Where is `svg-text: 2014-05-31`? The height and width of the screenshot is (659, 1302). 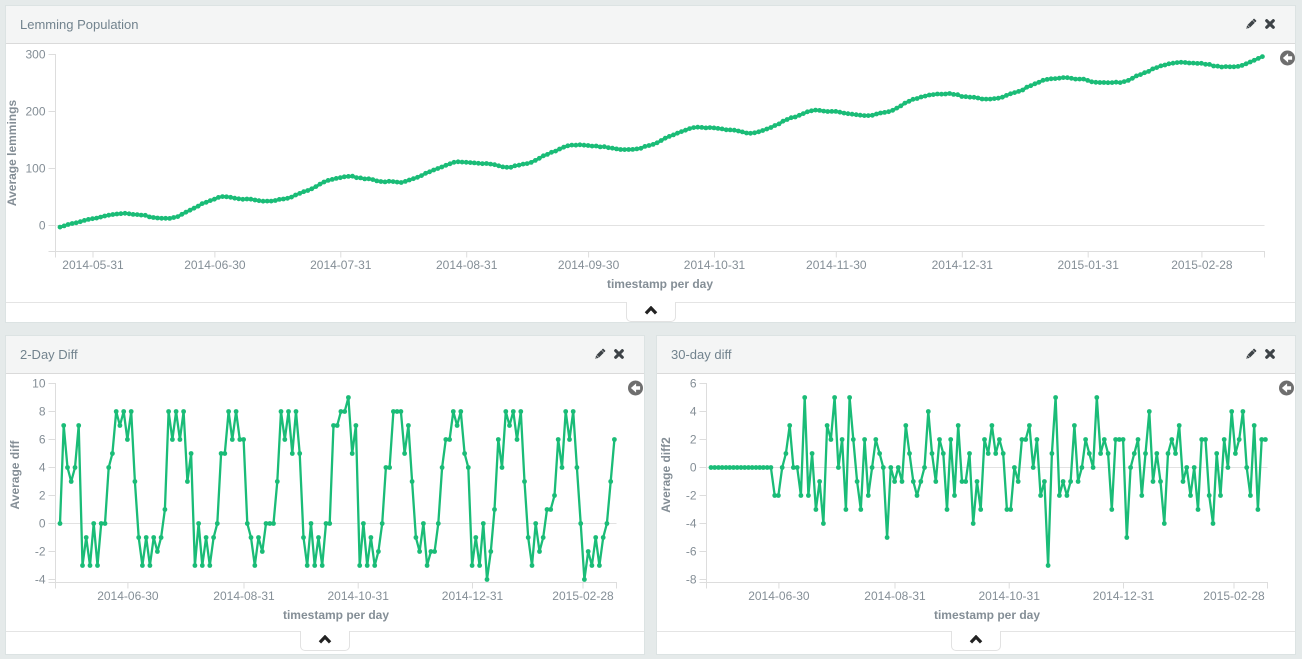 svg-text: 2014-05-31 is located at coordinates (93, 265).